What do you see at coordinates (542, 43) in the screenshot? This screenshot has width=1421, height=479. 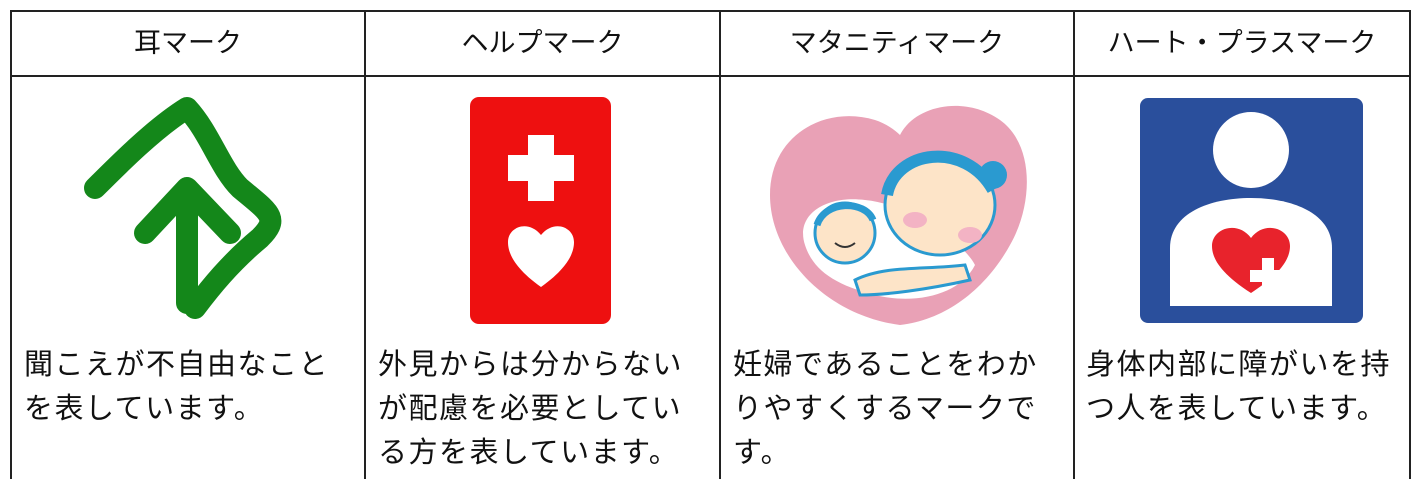 I see `header-cell: ヘルプマーク` at bounding box center [542, 43].